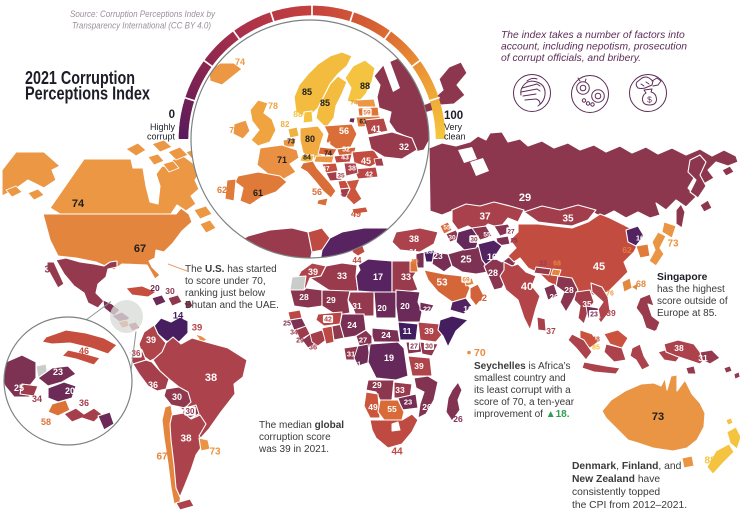 The width and height of the screenshot is (740, 523). Describe the element at coordinates (367, 112) in the screenshot. I see `svg-text: 59` at that location.